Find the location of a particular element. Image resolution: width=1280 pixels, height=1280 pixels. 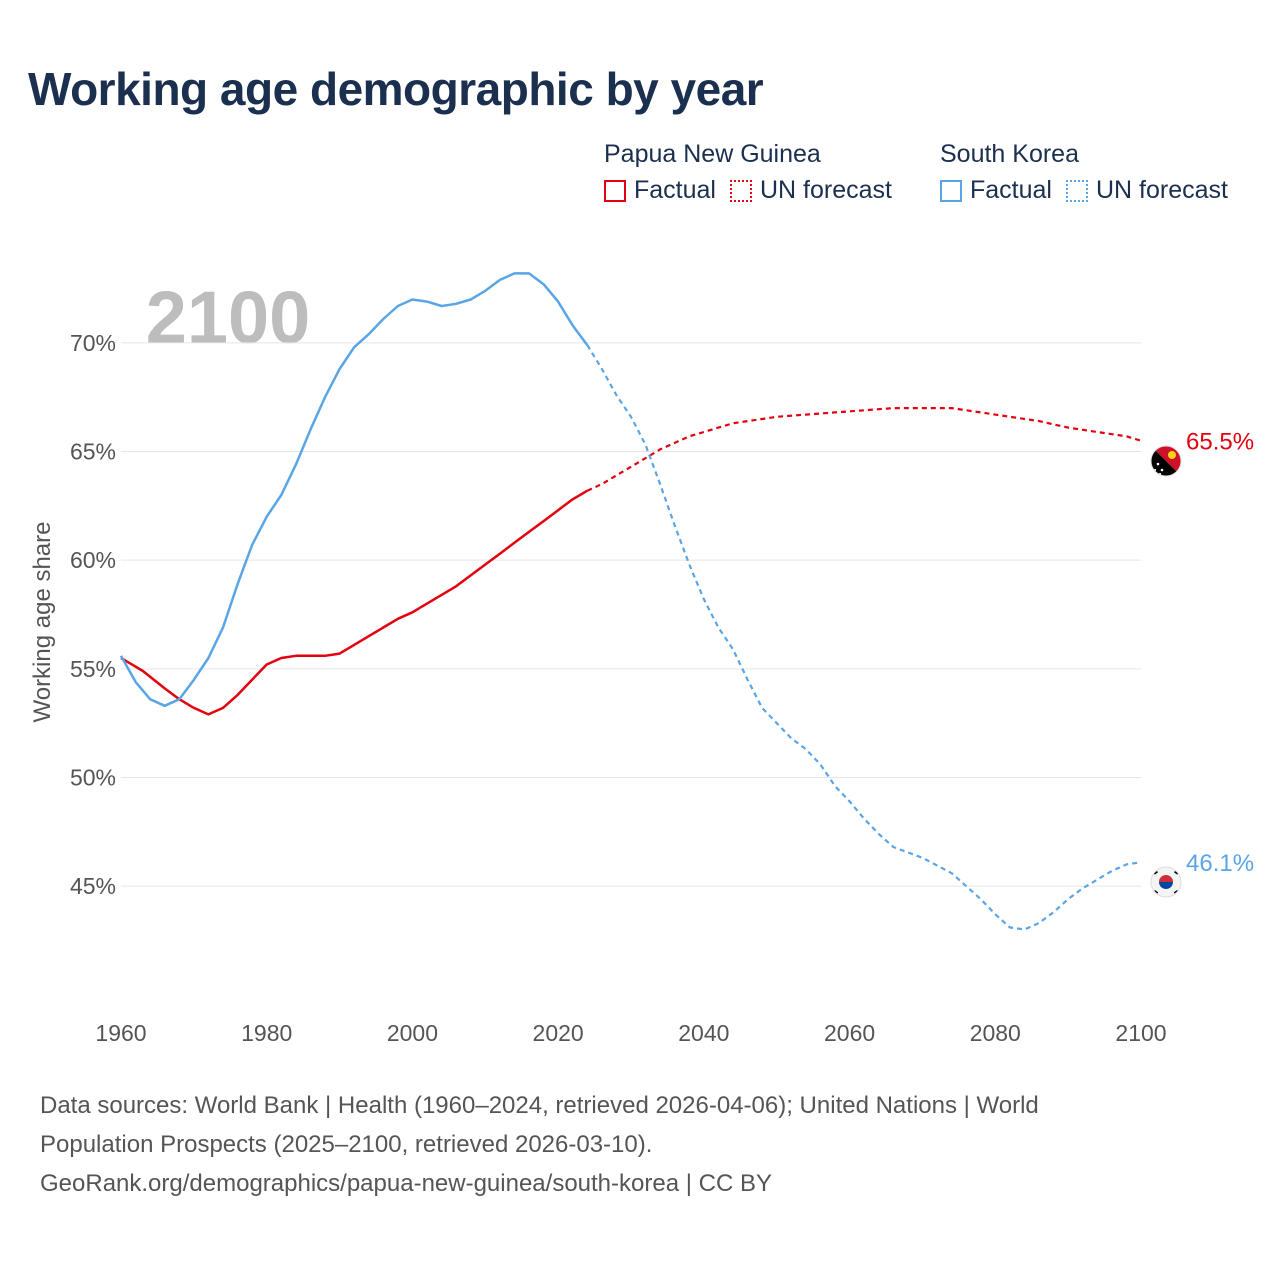

legend-swatch-solid-blue is located at coordinates (951, 190).